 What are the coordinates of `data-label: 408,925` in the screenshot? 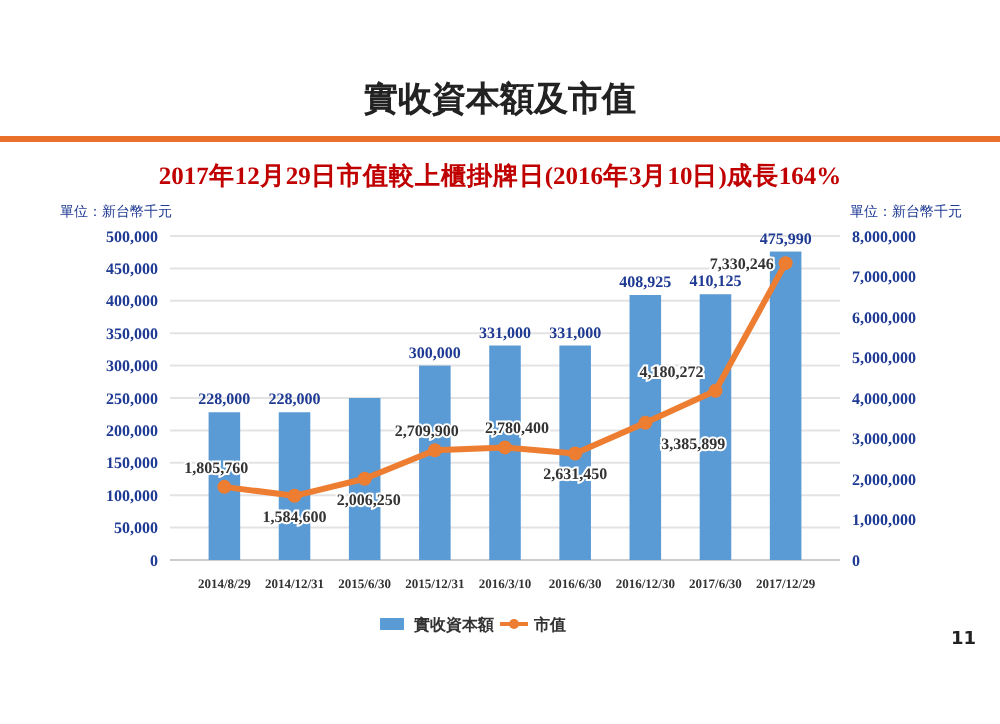 It's located at (645, 282).